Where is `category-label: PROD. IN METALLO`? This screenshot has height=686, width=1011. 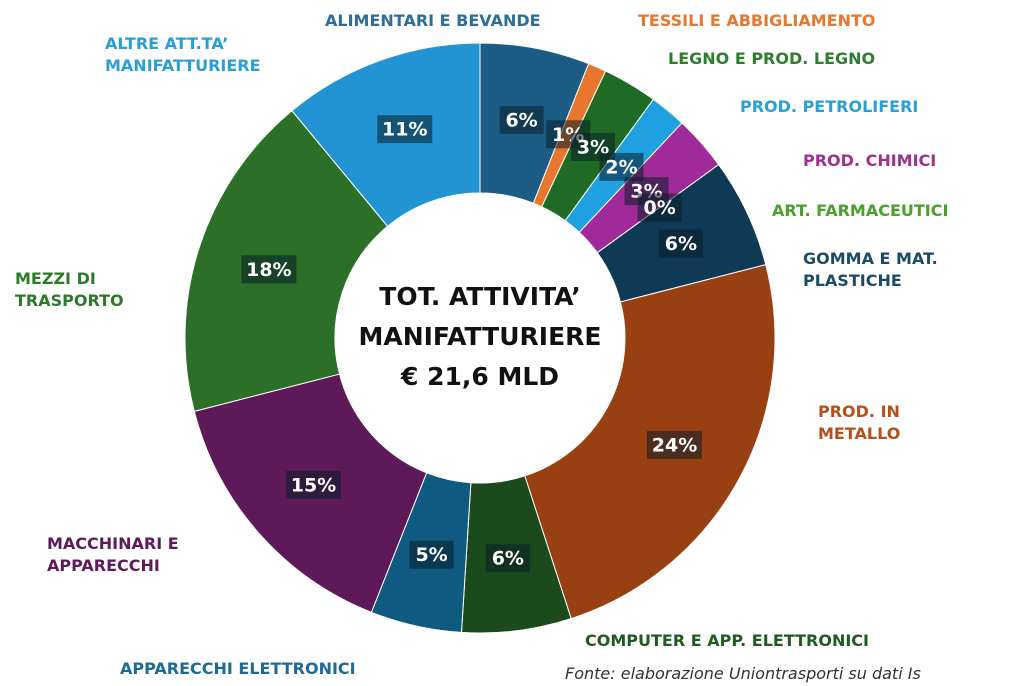 category-label: PROD. IN METALLO is located at coordinates (859, 422).